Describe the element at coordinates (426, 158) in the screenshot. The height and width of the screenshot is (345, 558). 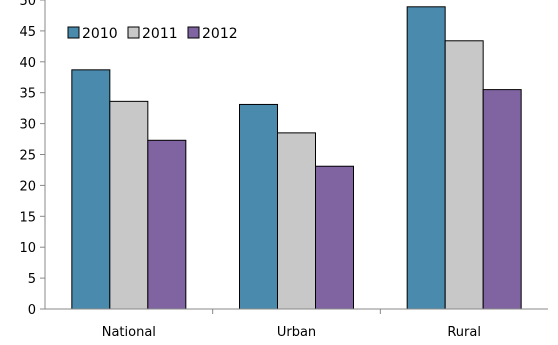
I see `bar-2010-rural` at that location.